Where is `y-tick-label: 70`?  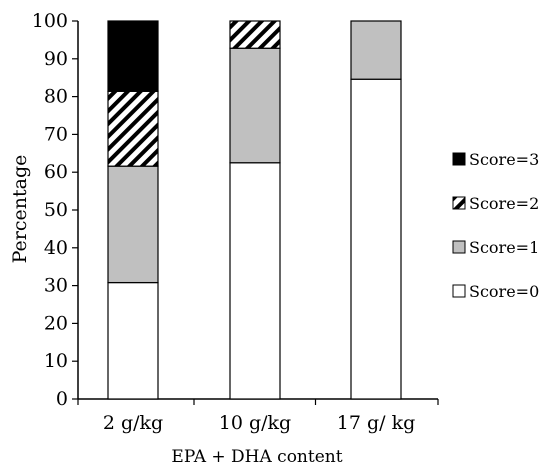
y-tick-label: 70 is located at coordinates (56, 134).